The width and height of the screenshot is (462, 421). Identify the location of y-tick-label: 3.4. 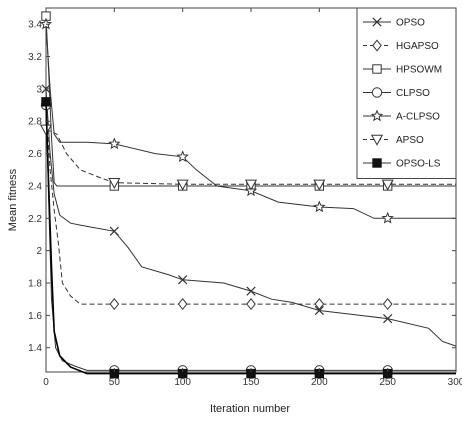
(35, 25).